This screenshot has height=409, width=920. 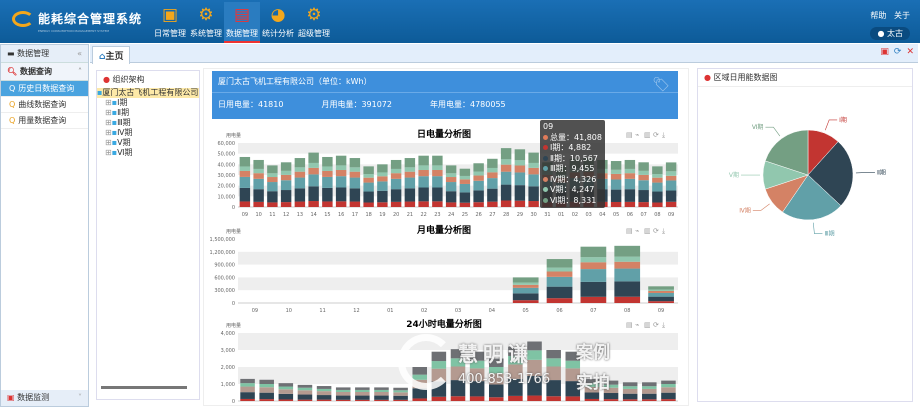 I want to click on tree-node: ⊞▪Ⅱ期, so click(x=148, y=113).